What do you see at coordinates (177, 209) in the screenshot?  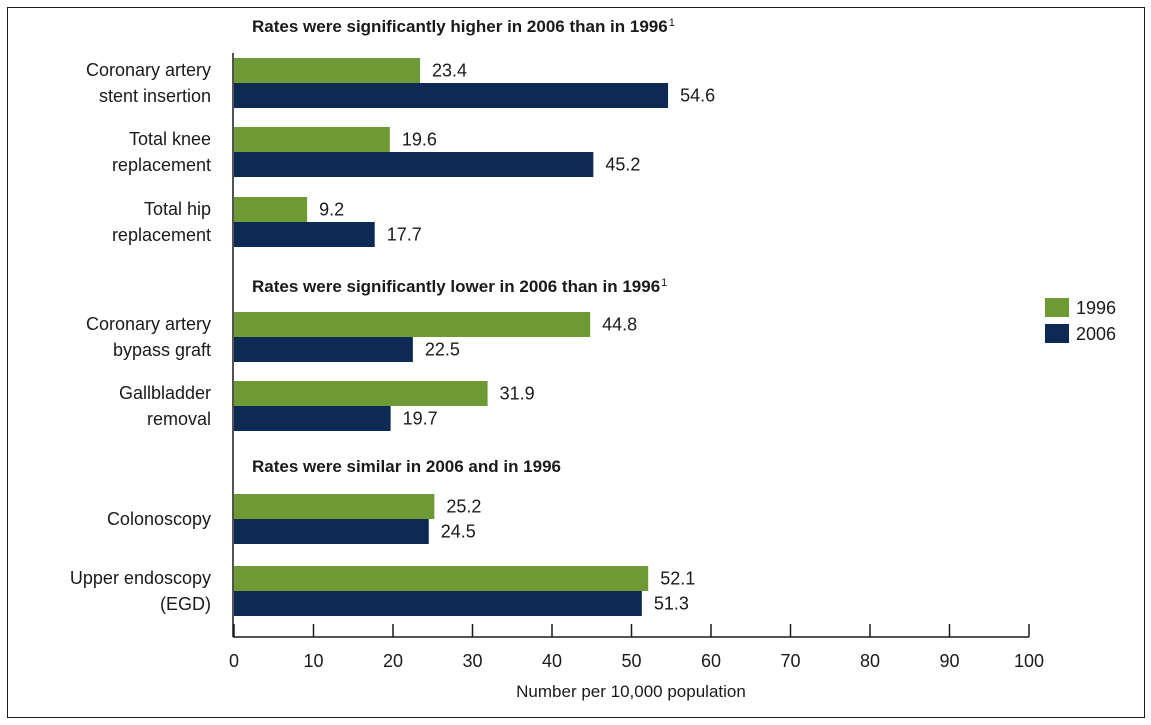 I see `category-label: Total hip` at bounding box center [177, 209].